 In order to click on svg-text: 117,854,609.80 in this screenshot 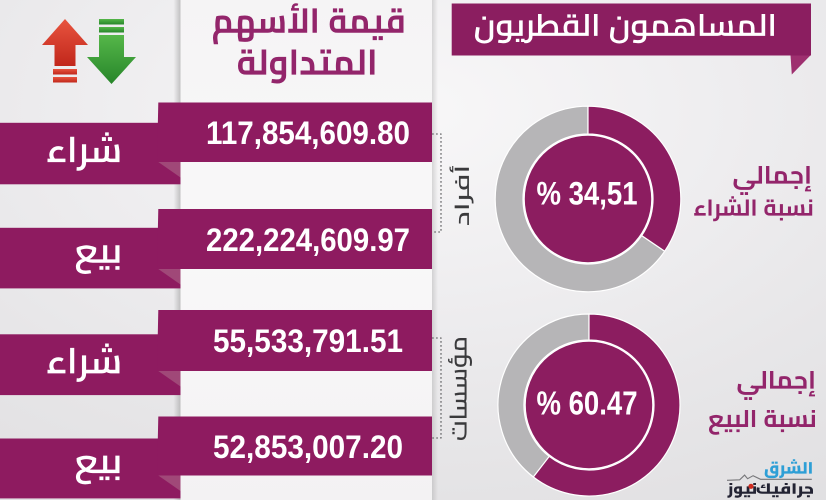, I will do `click(308, 133)`.